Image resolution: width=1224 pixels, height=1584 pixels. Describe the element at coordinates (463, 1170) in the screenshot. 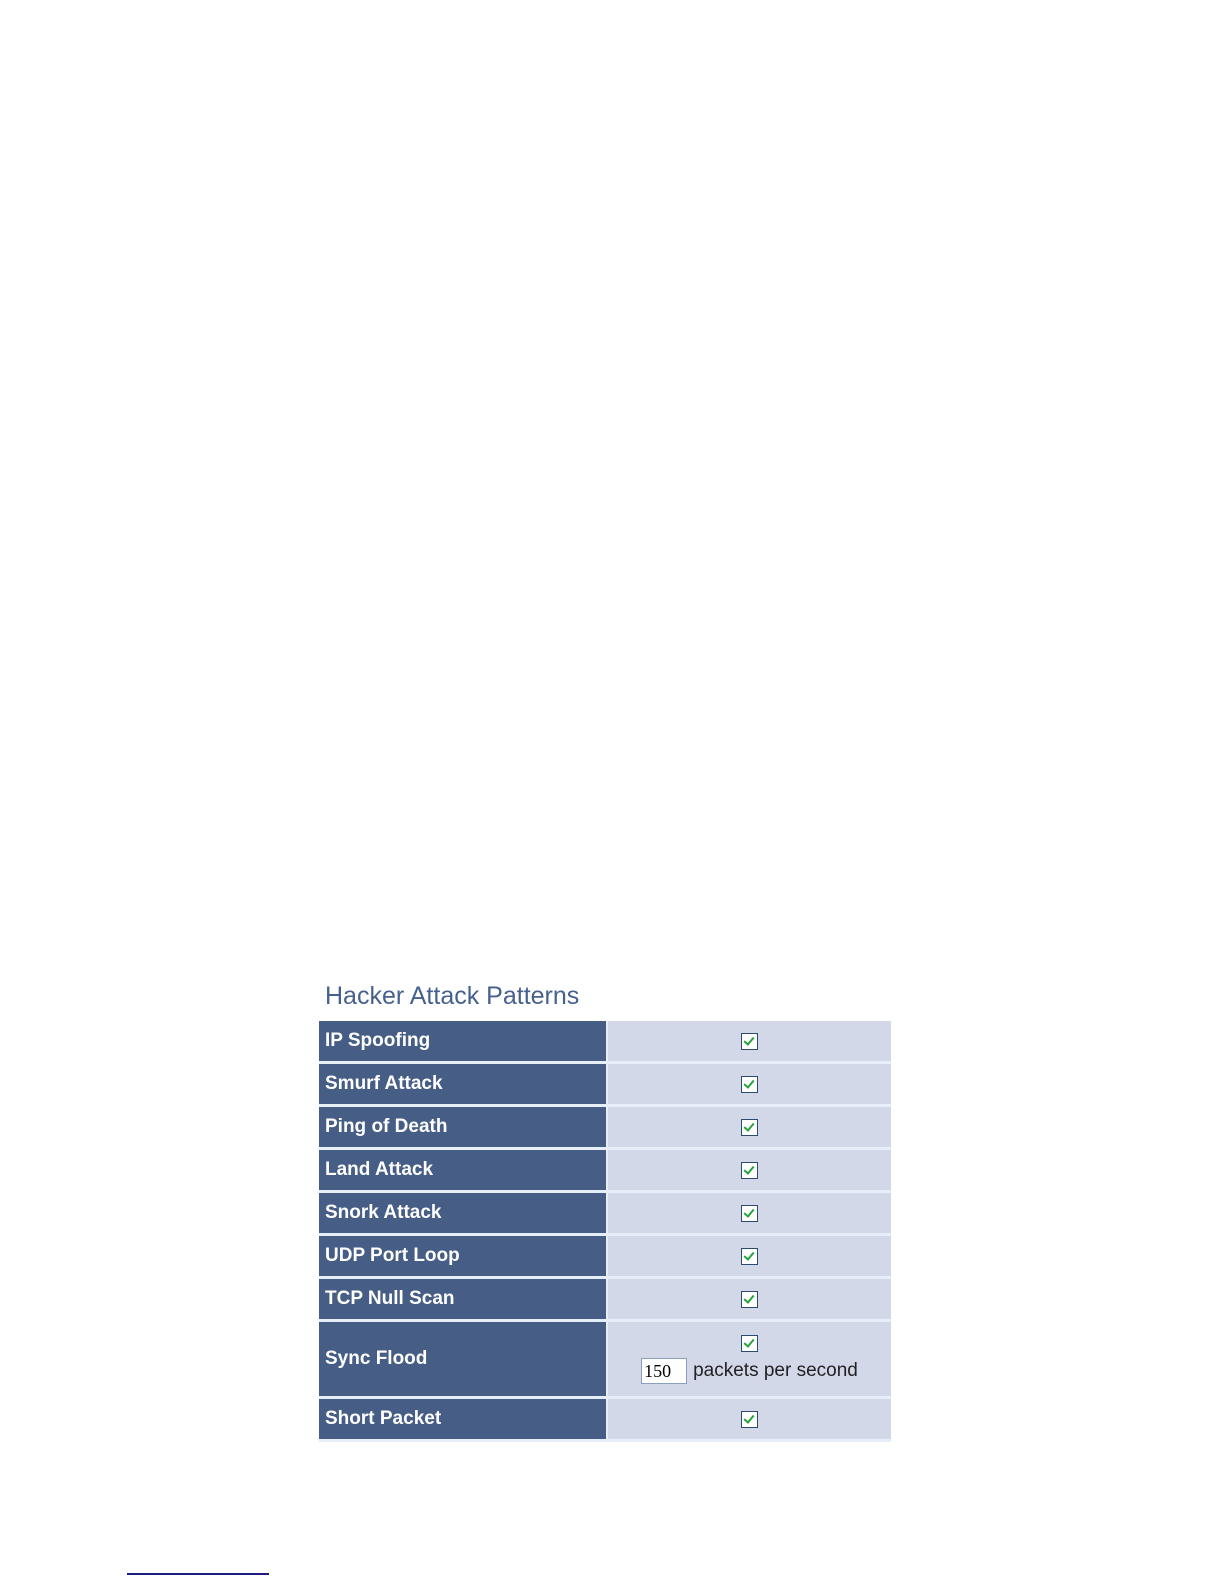

I see `attack-label: Land Attack` at that location.